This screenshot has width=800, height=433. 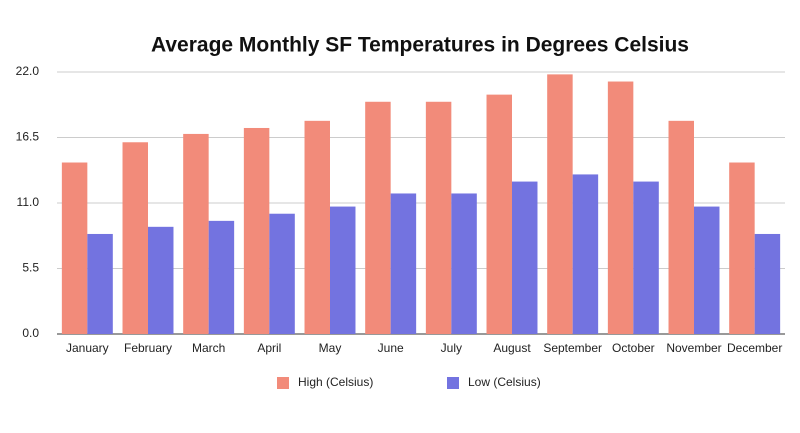 What do you see at coordinates (451, 348) in the screenshot?
I see `x-tick-label: July` at bounding box center [451, 348].